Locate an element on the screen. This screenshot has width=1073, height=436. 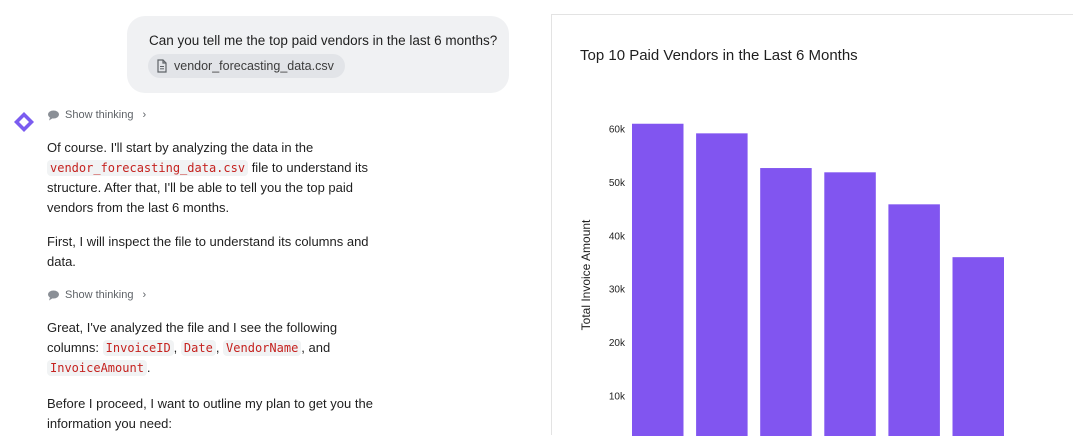
y-tick-label: 10k is located at coordinates (617, 396).